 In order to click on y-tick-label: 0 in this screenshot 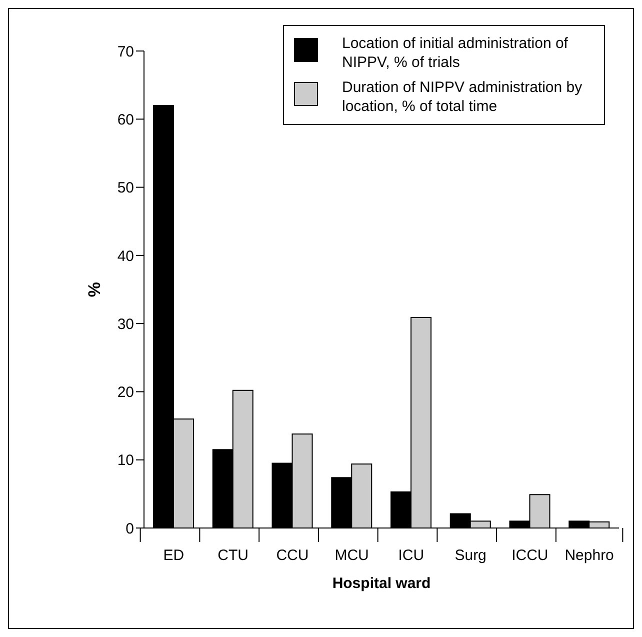, I will do `click(130, 529)`.